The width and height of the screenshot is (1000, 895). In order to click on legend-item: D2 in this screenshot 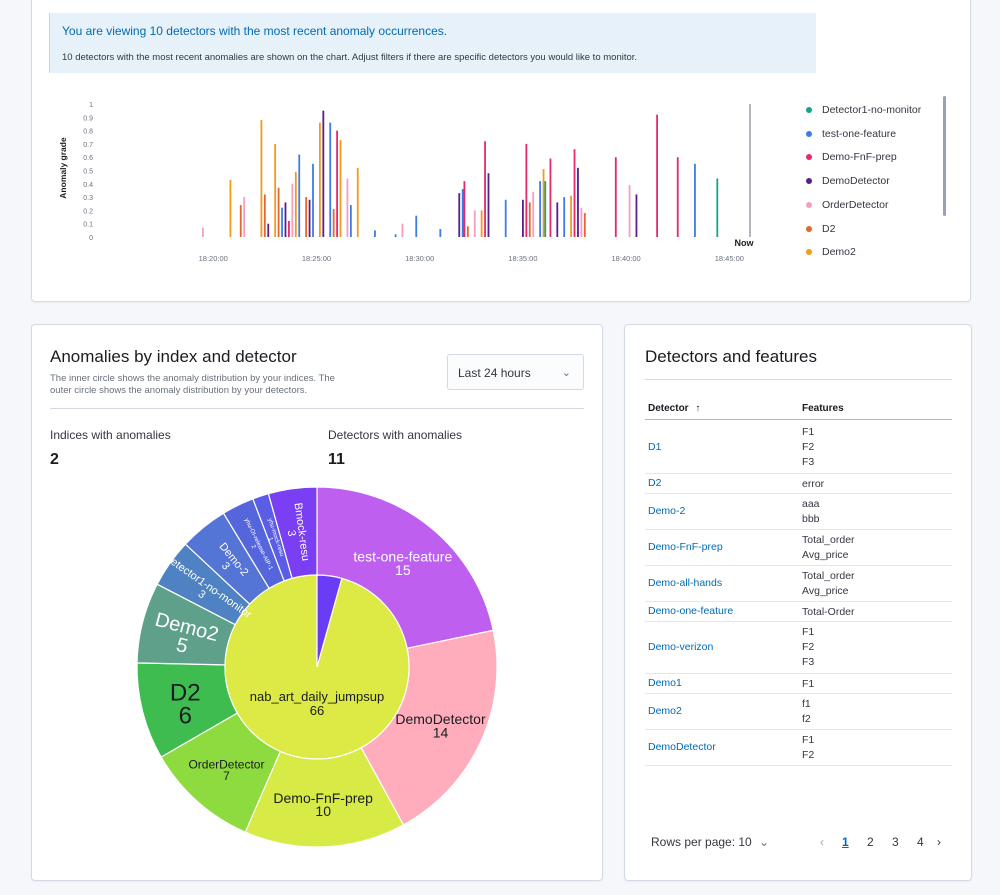, I will do `click(820, 229)`.